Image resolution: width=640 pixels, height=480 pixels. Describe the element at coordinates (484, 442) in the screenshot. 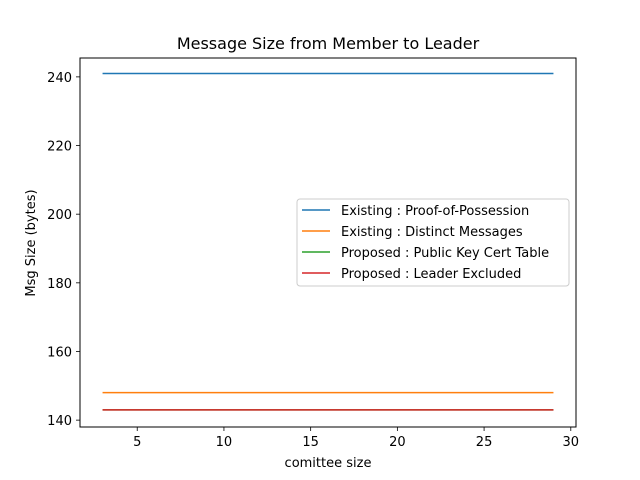

I see `x-tick-label: 25` at that location.